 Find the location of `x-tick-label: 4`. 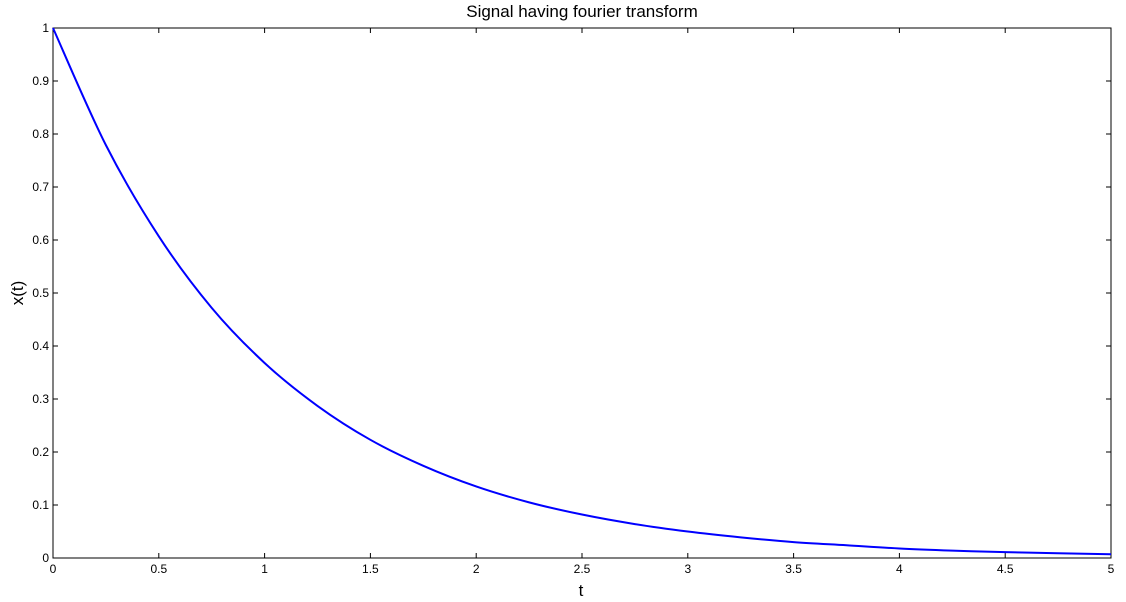

x-tick-label: 4 is located at coordinates (899, 569).